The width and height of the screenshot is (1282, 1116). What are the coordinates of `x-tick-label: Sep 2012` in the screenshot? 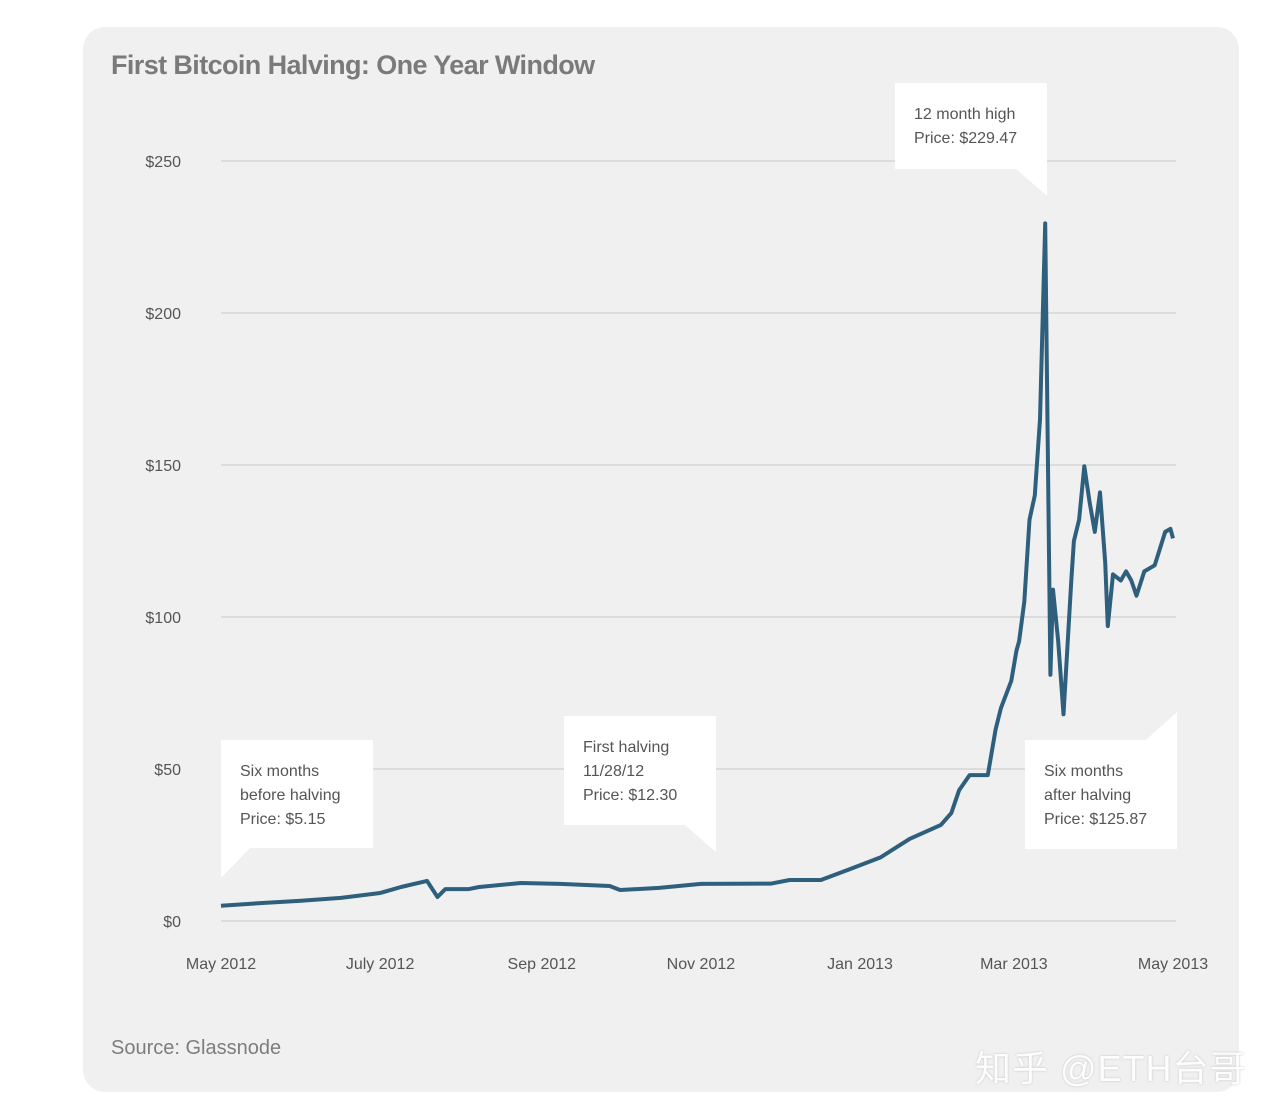 It's located at (542, 964).